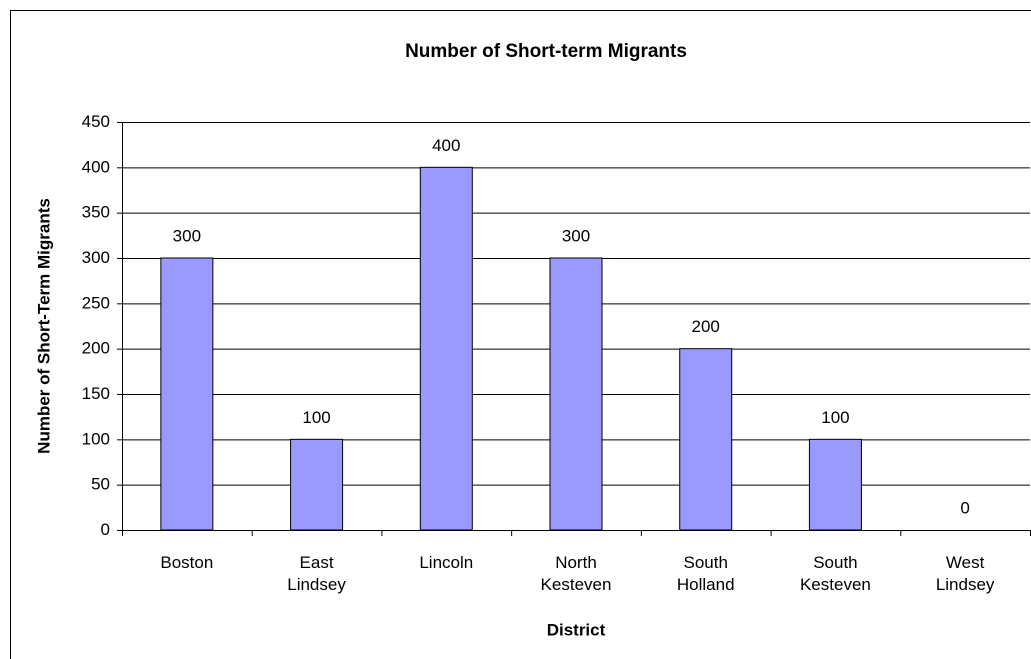 This screenshot has height=659, width=1031. I want to click on chart-title: Number of Short-term Migrants, so click(546, 51).